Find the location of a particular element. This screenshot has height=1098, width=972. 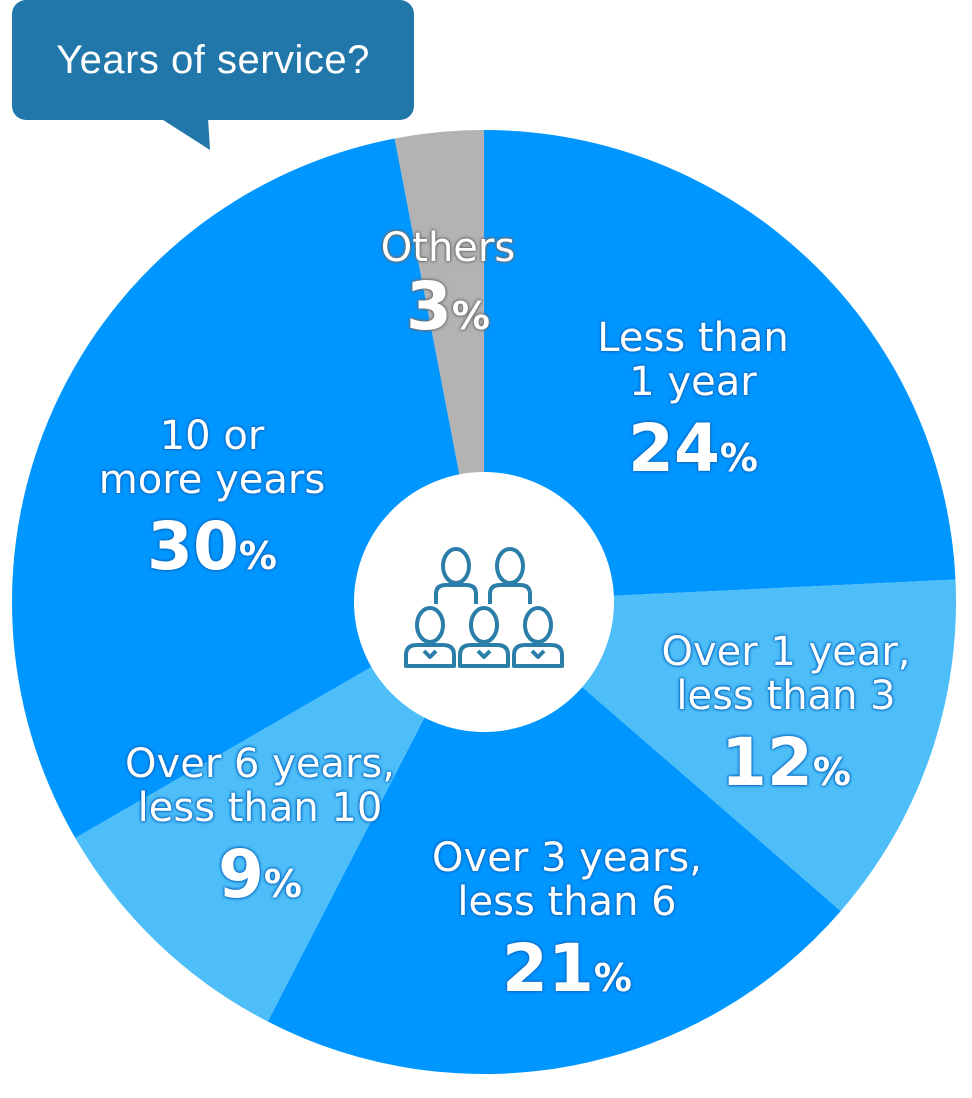

label-over-6-years: Over 6 years, less than 10 9% is located at coordinates (260, 830).